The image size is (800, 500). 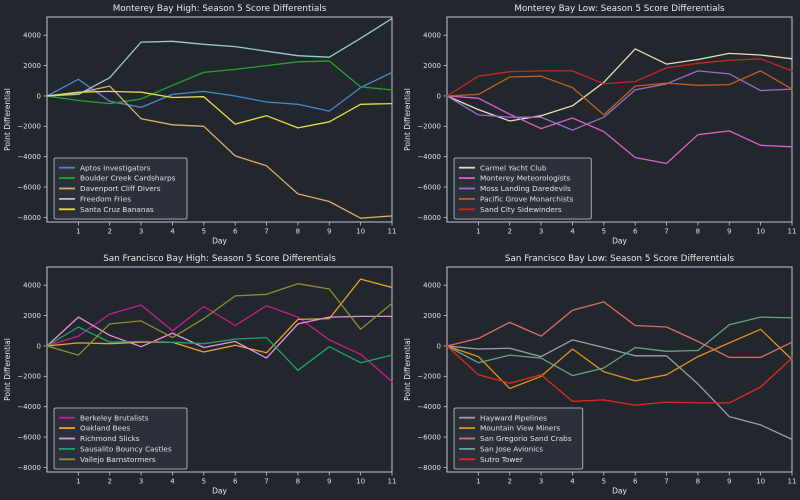 What do you see at coordinates (105, 428) in the screenshot?
I see `legend-label: Oakland Bees` at bounding box center [105, 428].